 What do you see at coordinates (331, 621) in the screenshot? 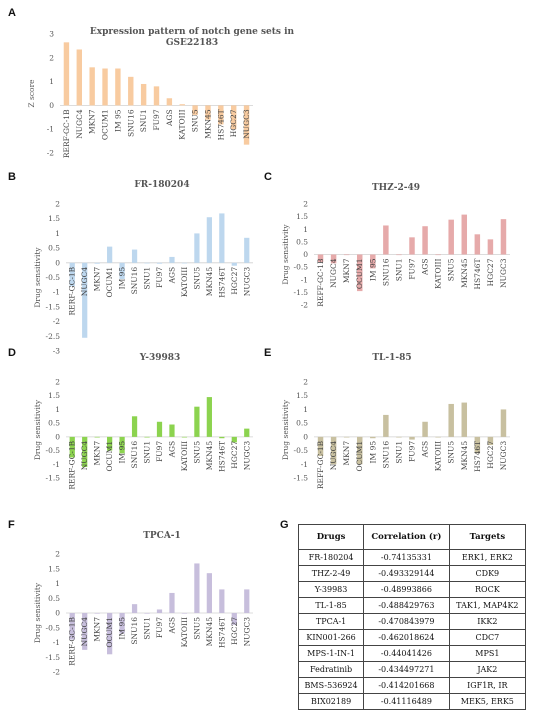
I see `drug-name-cell: TPCA-1` at bounding box center [331, 621].